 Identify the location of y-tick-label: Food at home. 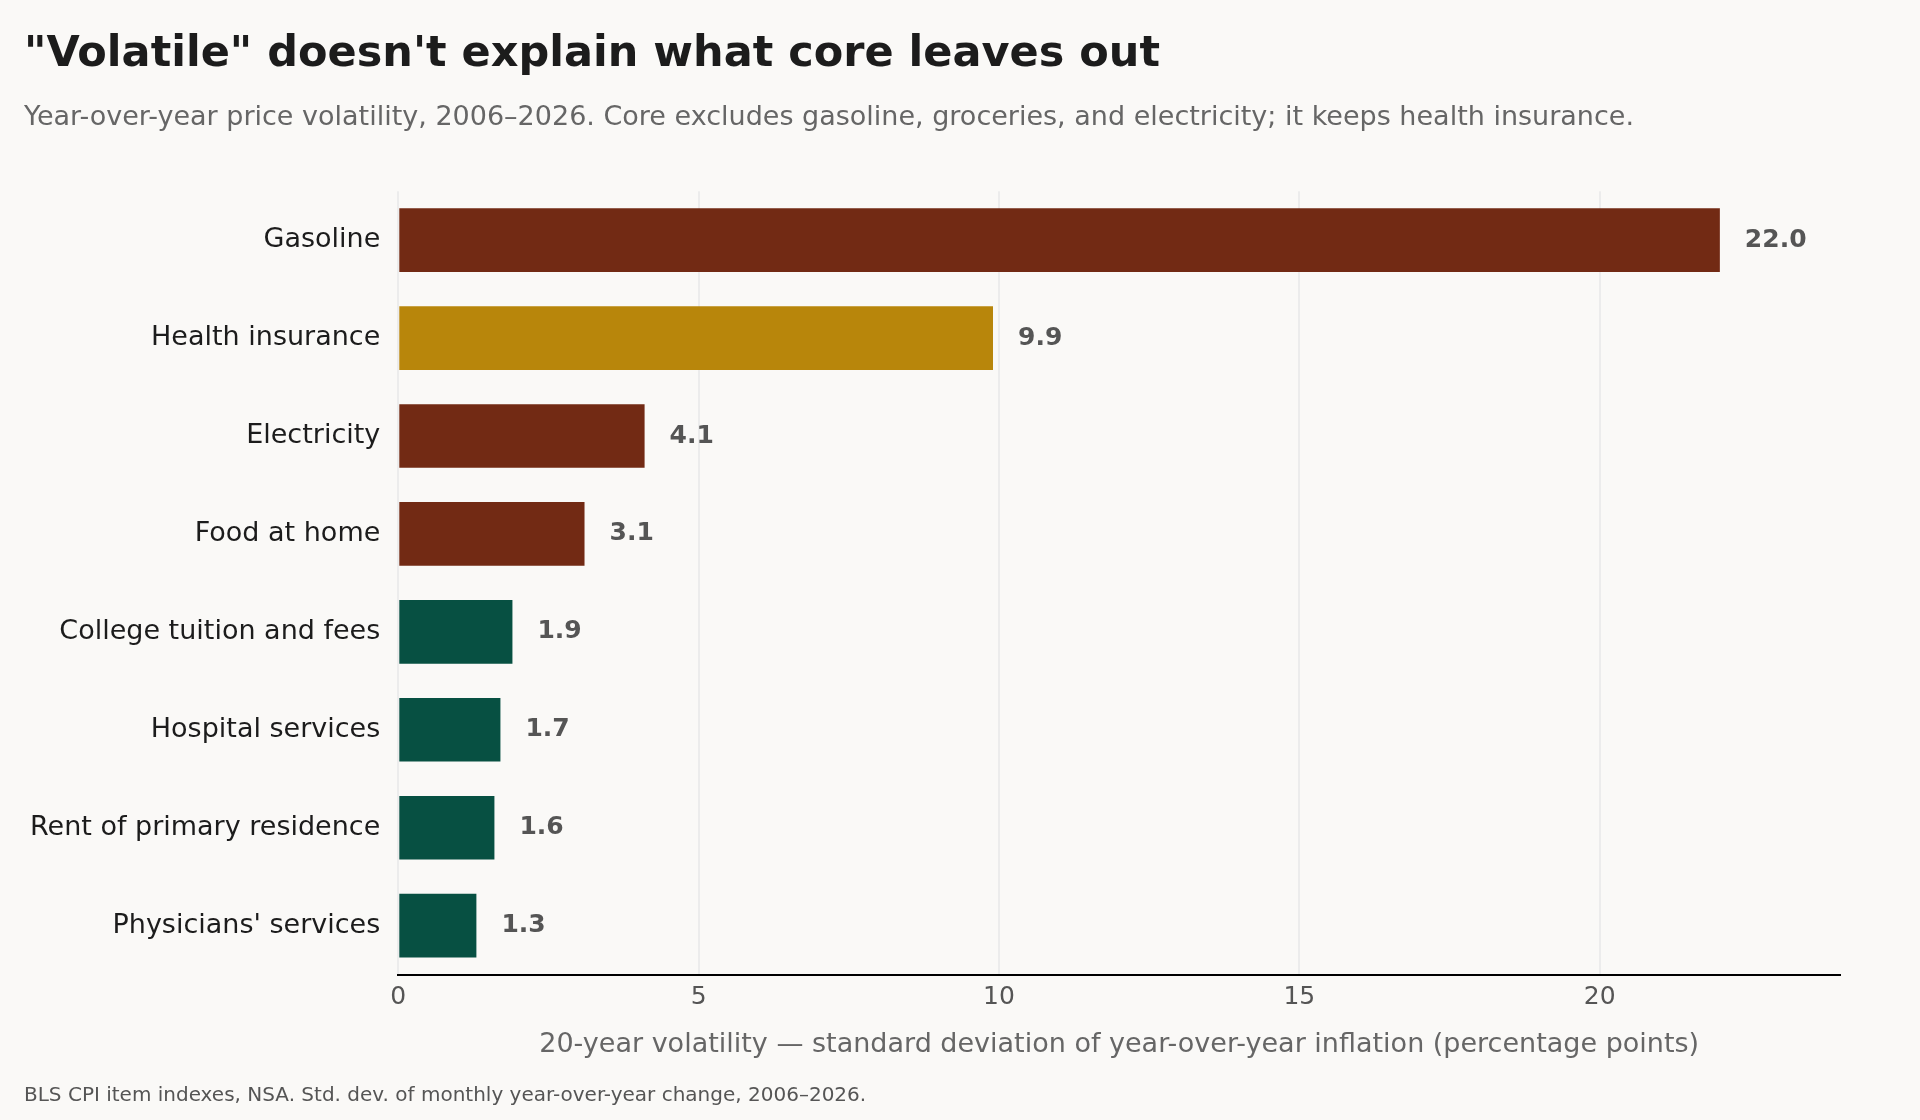
(287, 531).